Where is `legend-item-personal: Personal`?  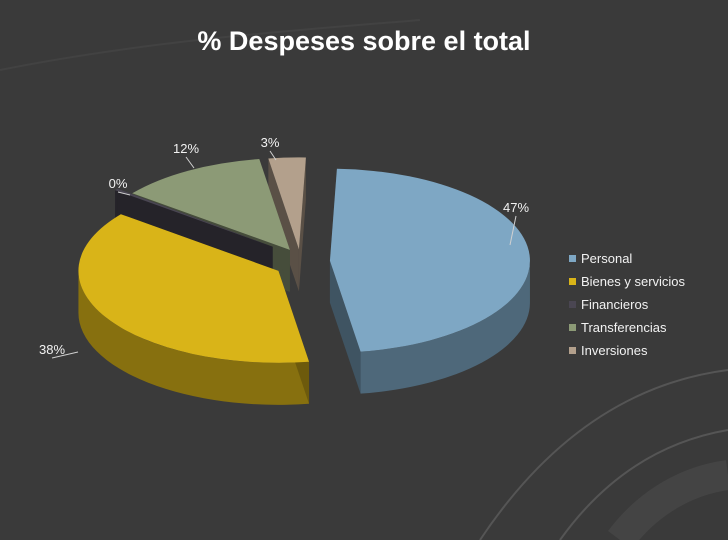 legend-item-personal: Personal is located at coordinates (627, 258).